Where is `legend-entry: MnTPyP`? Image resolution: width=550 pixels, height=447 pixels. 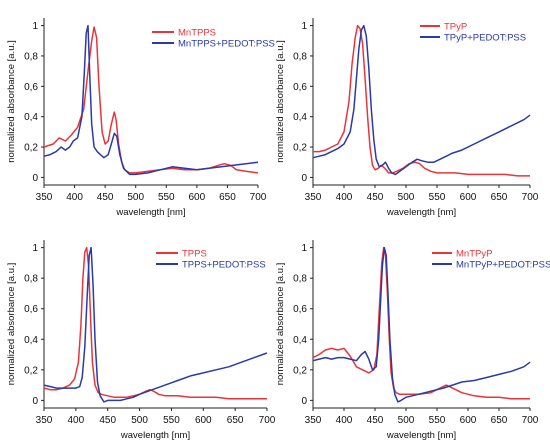
legend-entry: MnTPyP is located at coordinates (474, 254).